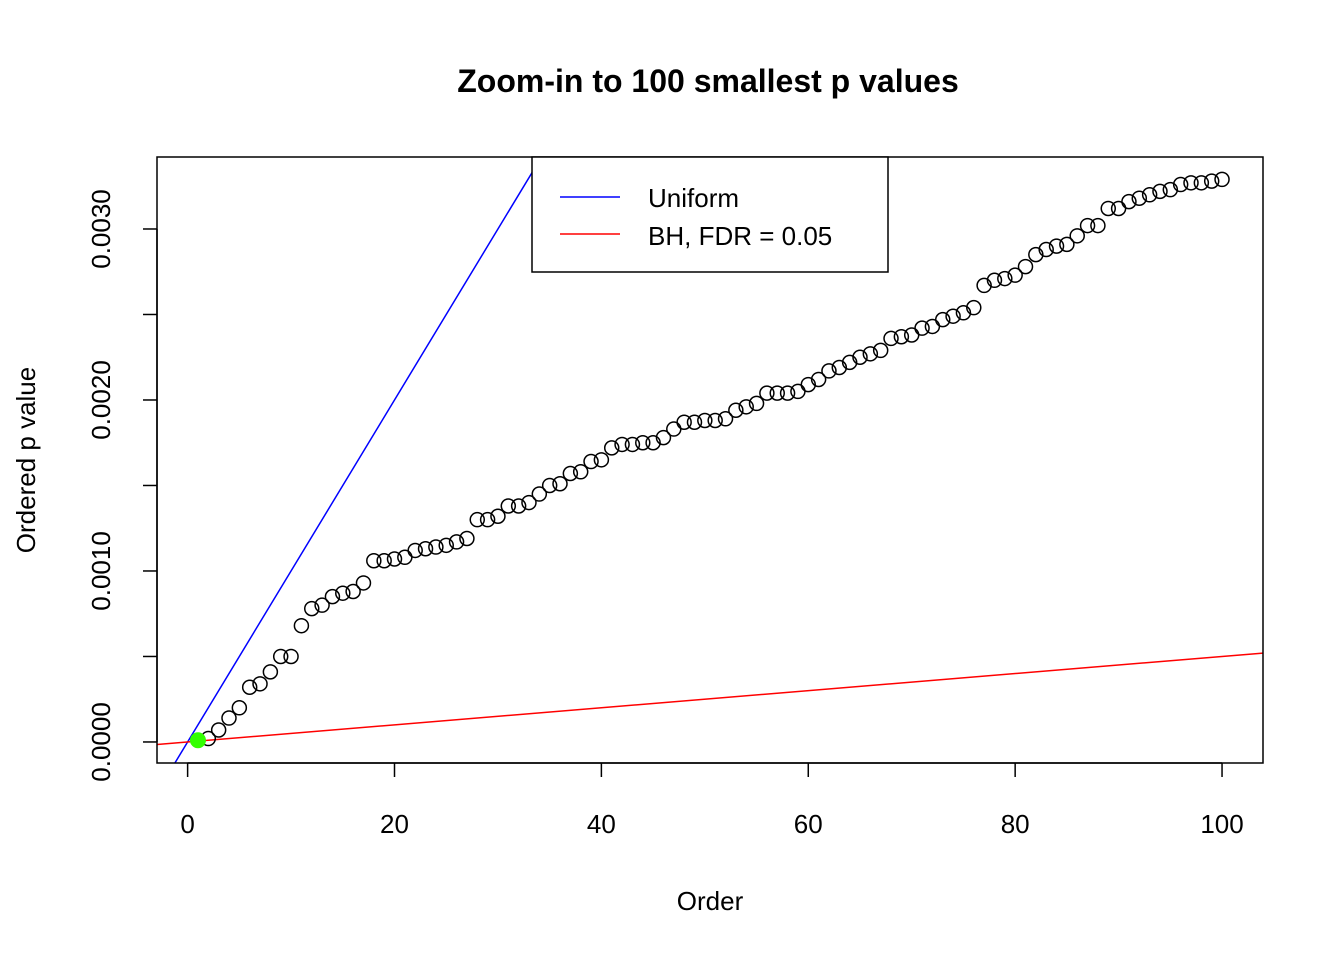 The height and width of the screenshot is (960, 1344). What do you see at coordinates (197, 740) in the screenshot?
I see `highlighted-data-point` at bounding box center [197, 740].